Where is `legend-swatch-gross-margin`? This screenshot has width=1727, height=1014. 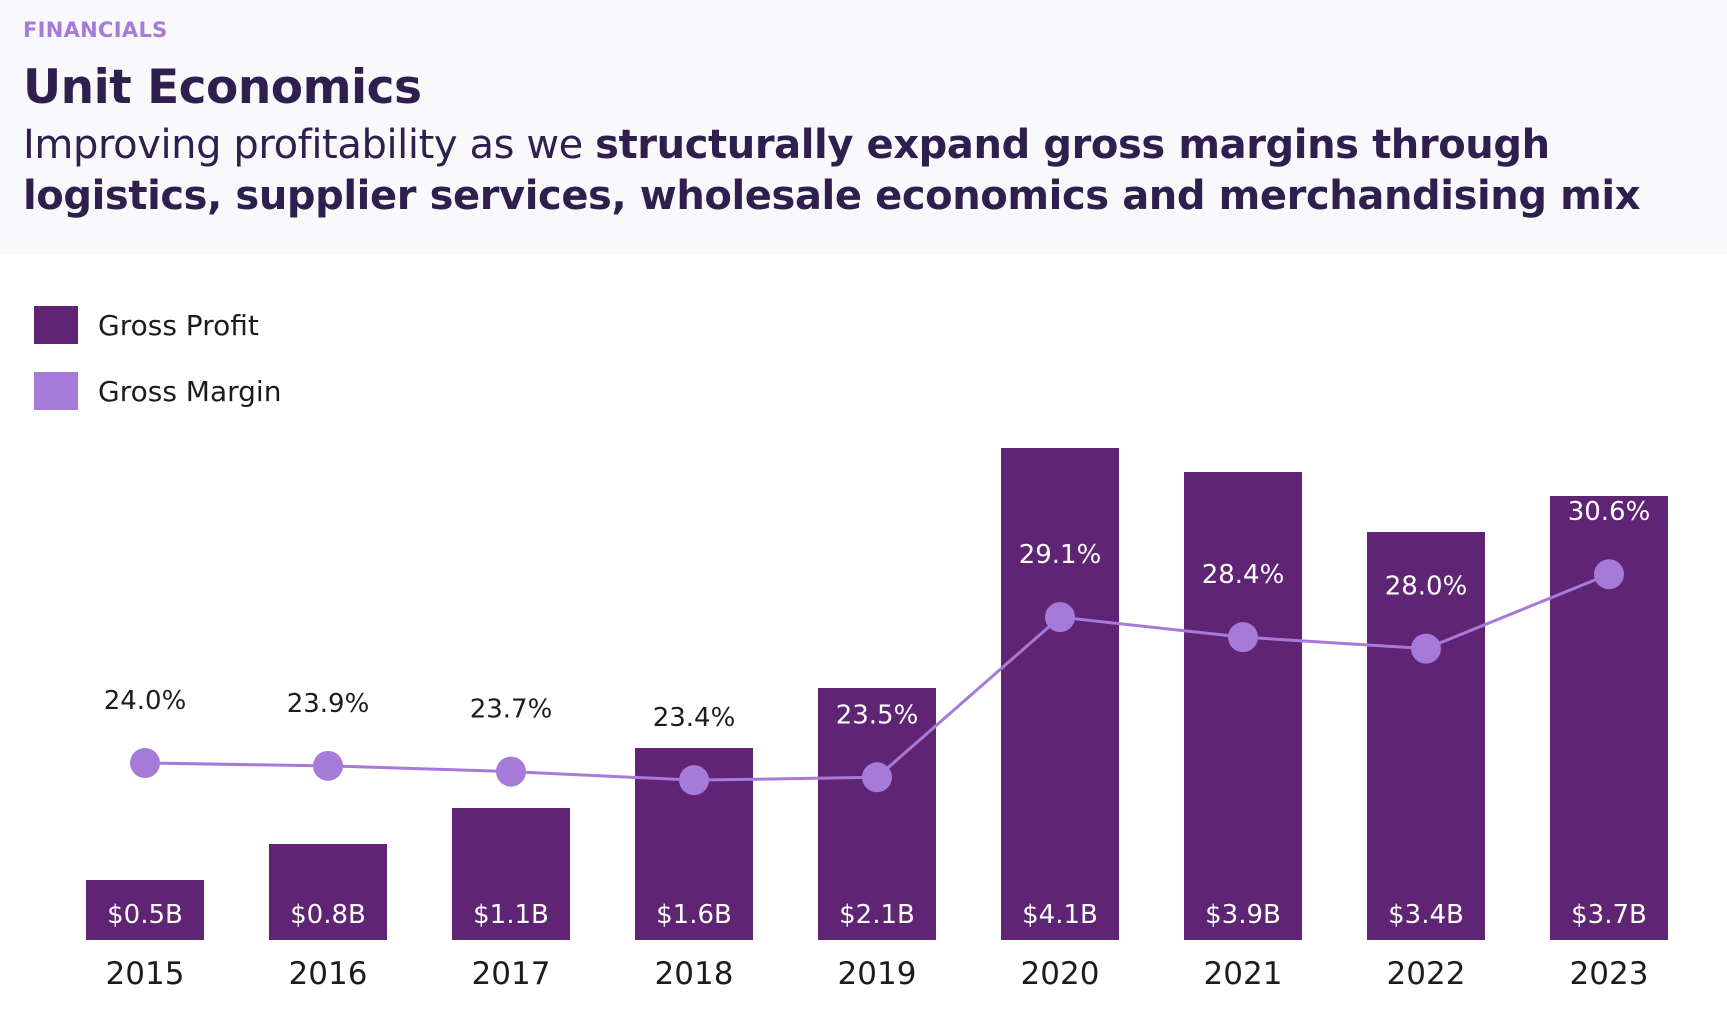 legend-swatch-gross-margin is located at coordinates (56, 391).